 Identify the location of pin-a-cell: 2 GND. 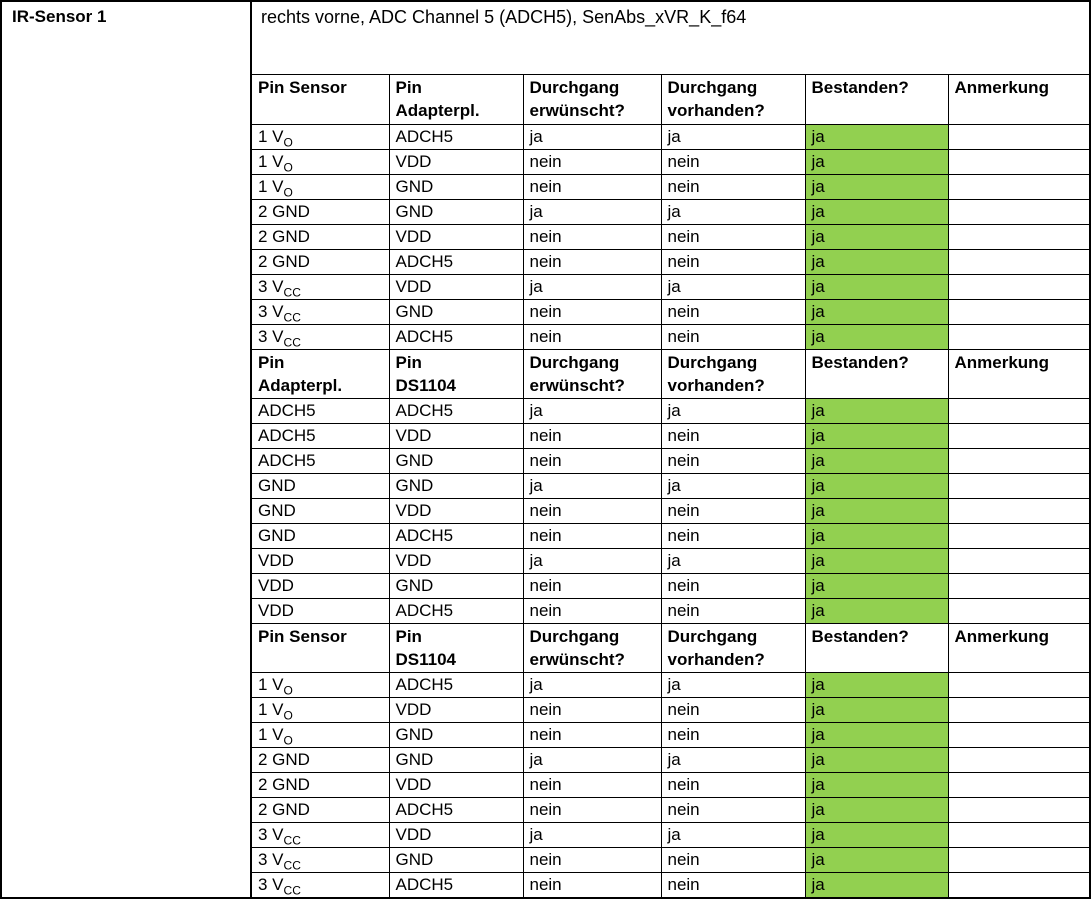
(320, 759).